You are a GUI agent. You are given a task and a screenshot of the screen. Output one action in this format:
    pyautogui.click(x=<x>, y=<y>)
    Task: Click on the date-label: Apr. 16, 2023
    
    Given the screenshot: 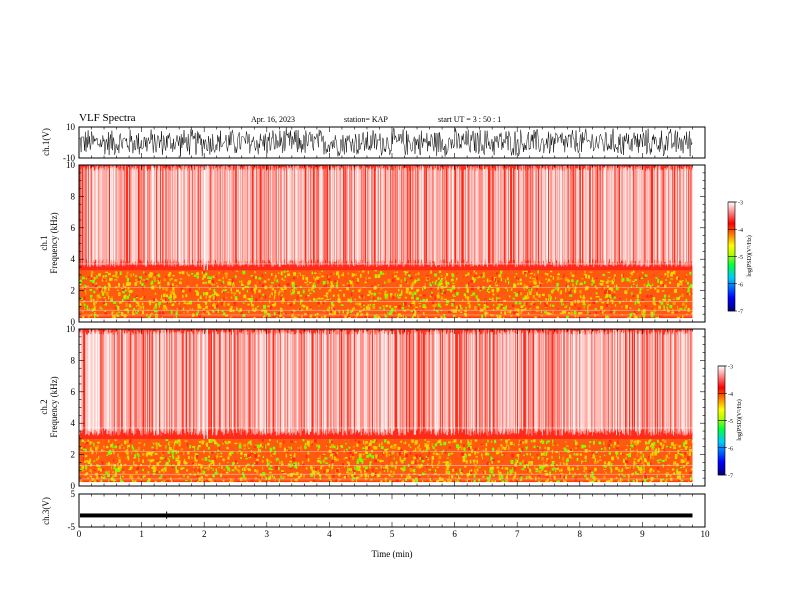 What is the action you would take?
    pyautogui.click(x=273, y=119)
    